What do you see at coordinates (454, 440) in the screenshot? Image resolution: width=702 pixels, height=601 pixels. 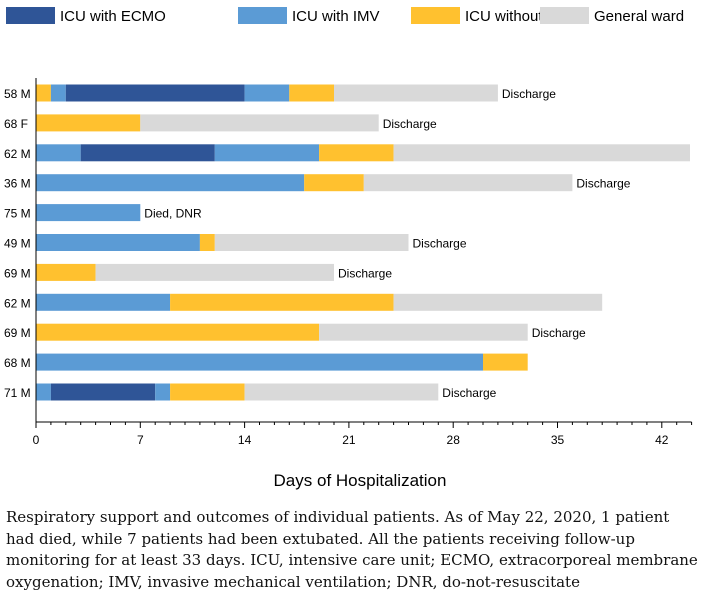 I see `x-tick-label: 28` at bounding box center [454, 440].